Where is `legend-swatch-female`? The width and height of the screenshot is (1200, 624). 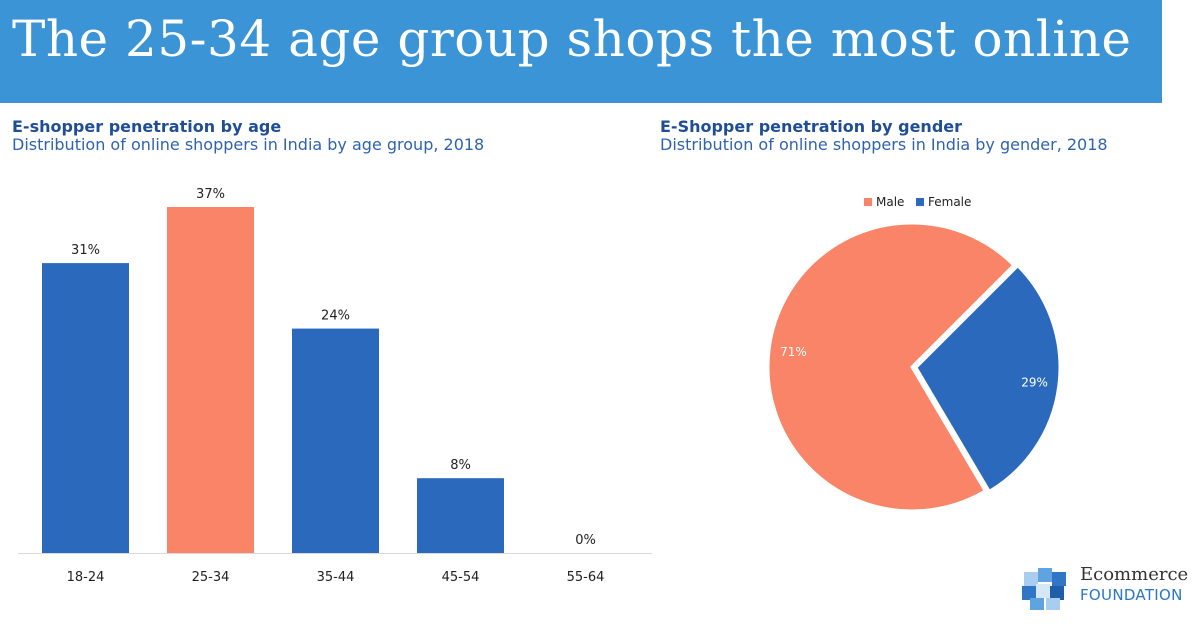 legend-swatch-female is located at coordinates (920, 202).